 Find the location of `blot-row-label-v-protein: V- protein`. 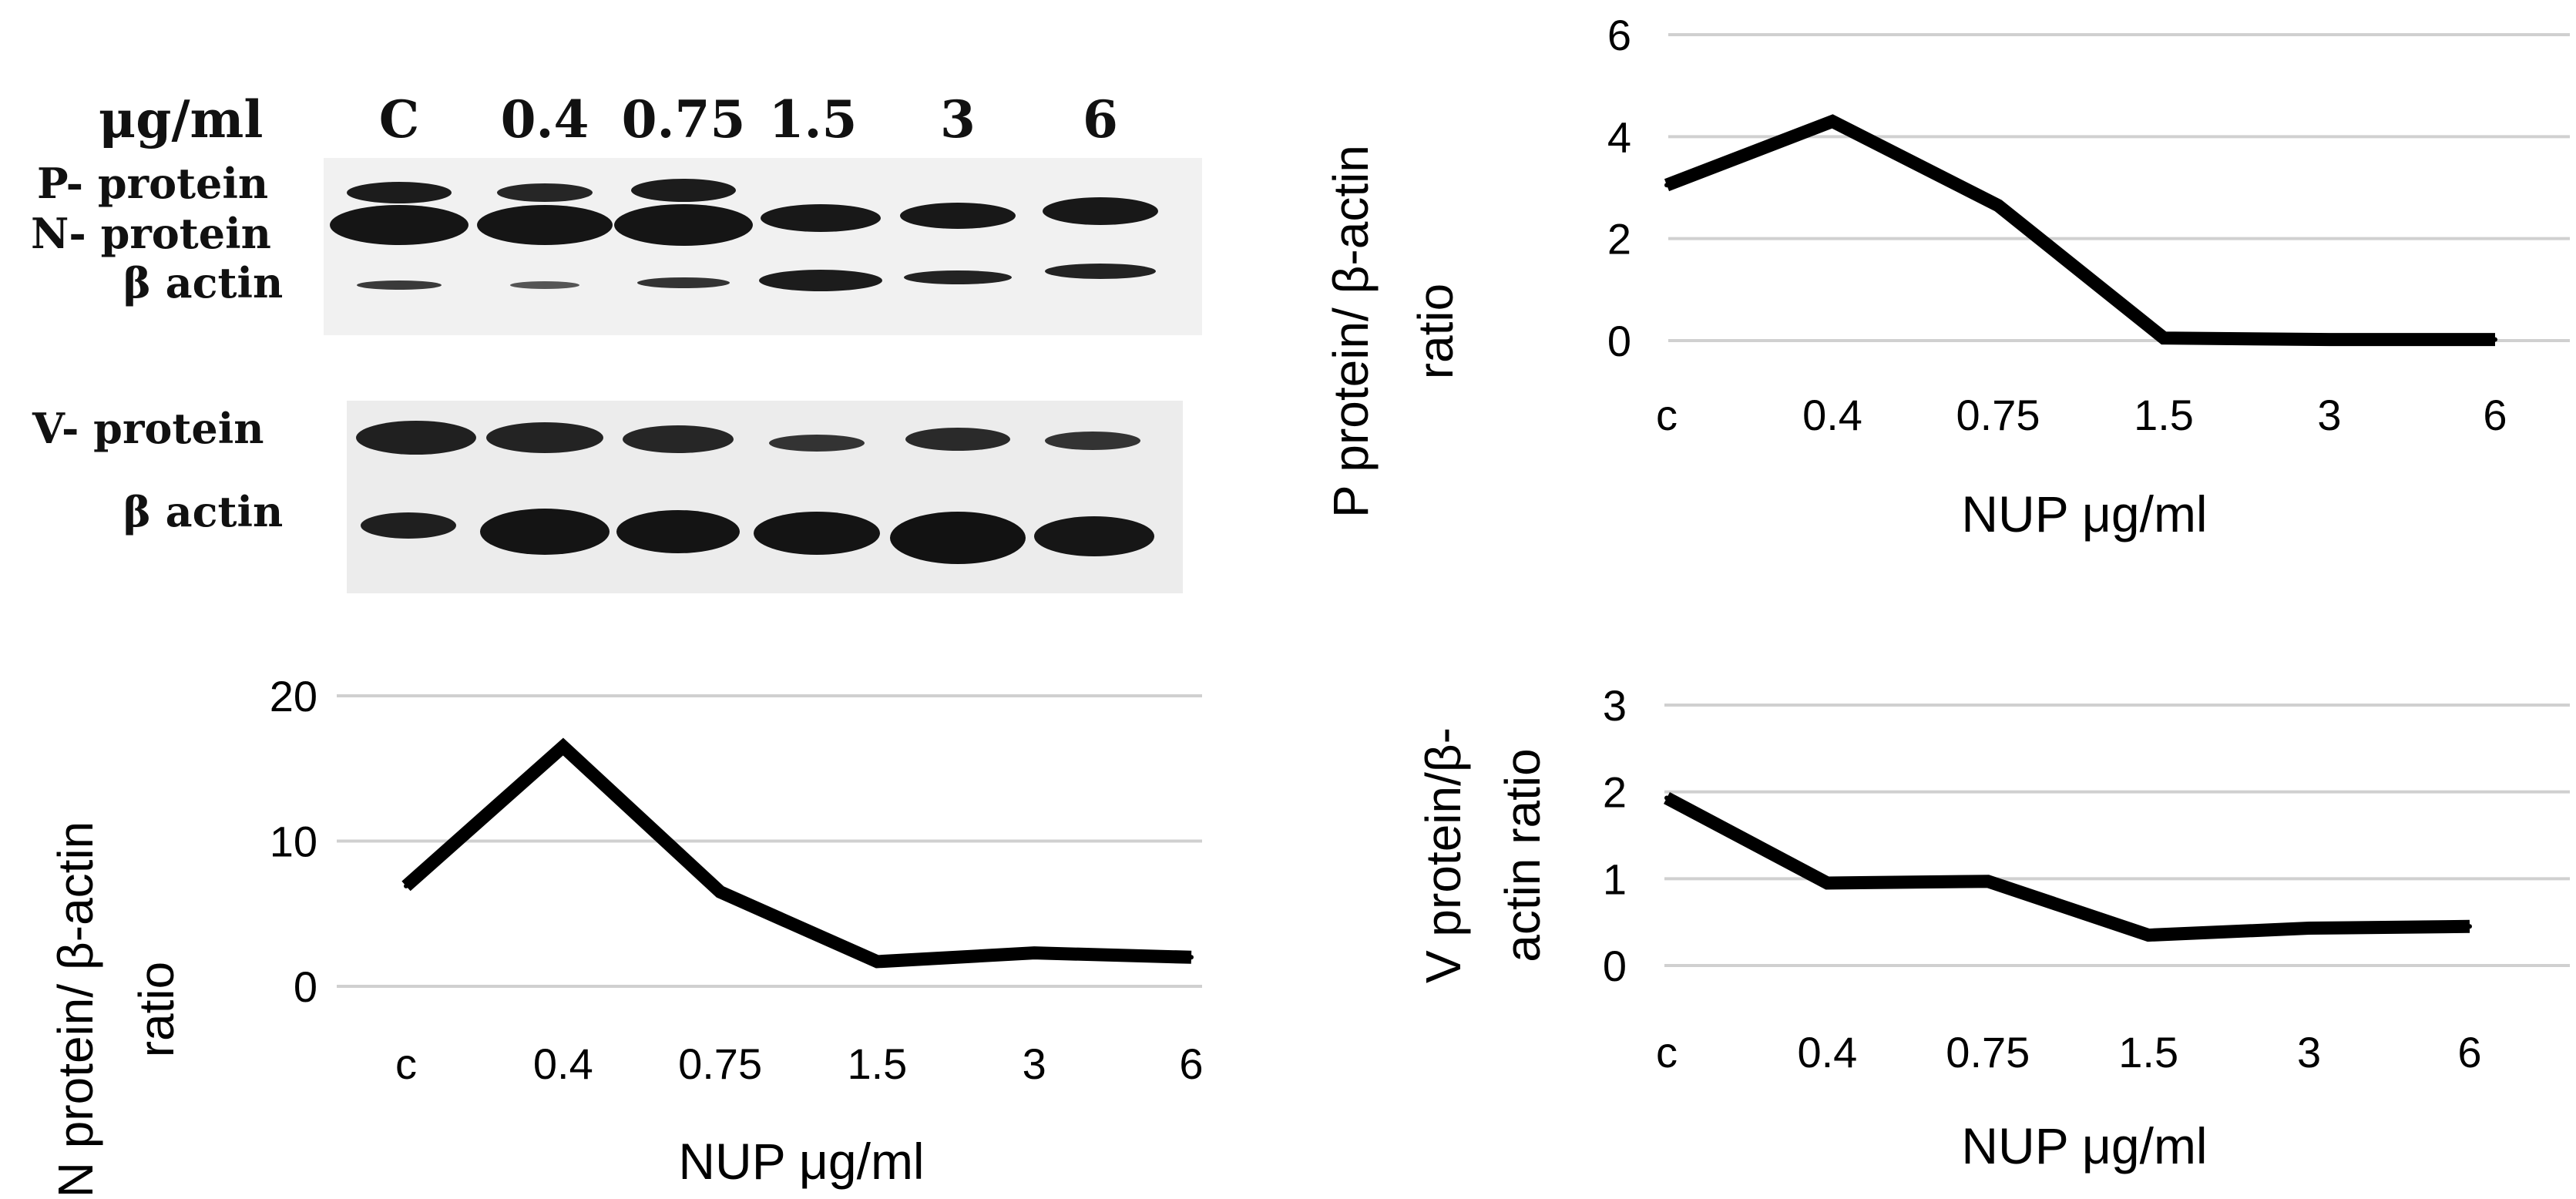

blot-row-label-v-protein: V- protein is located at coordinates (148, 428).